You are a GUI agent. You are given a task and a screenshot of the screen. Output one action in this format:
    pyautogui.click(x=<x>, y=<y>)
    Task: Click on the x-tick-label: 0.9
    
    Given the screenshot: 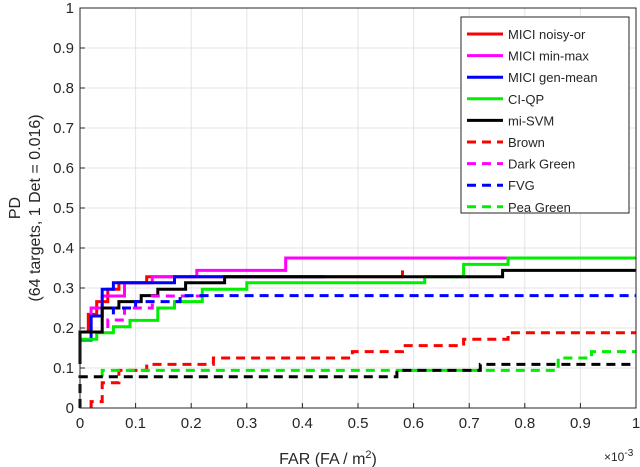 What is the action you would take?
    pyautogui.click(x=580, y=423)
    